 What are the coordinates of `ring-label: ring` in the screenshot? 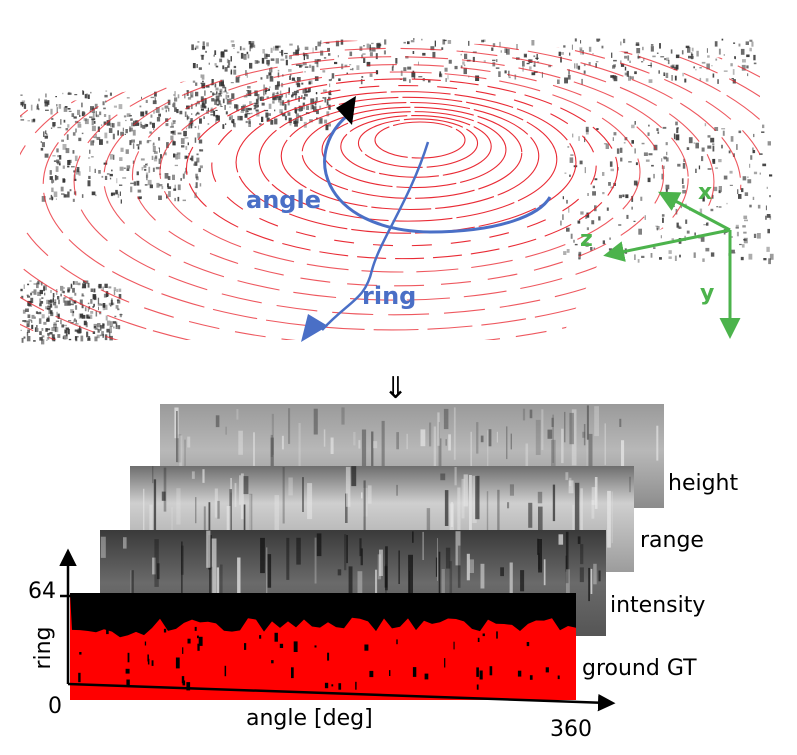 It's located at (389, 296).